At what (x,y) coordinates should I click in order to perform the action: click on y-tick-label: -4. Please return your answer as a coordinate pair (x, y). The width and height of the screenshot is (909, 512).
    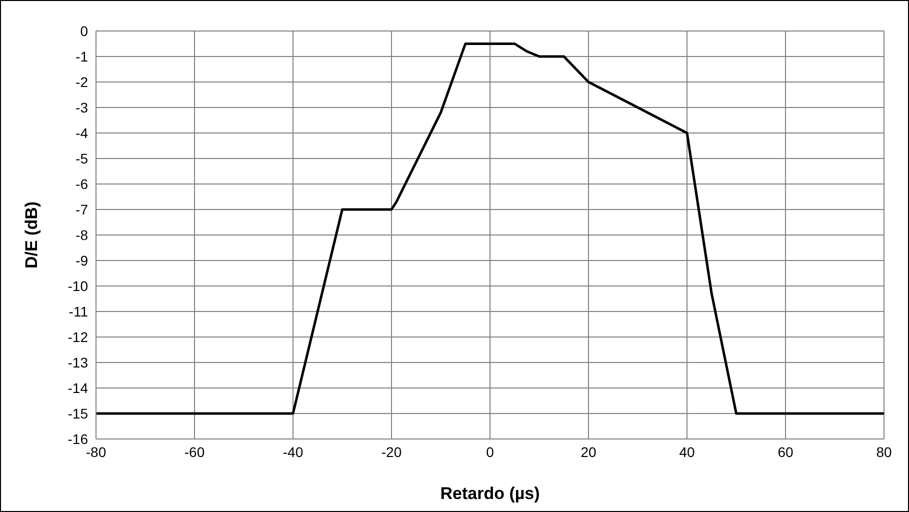
    Looking at the image, I should click on (82, 132).